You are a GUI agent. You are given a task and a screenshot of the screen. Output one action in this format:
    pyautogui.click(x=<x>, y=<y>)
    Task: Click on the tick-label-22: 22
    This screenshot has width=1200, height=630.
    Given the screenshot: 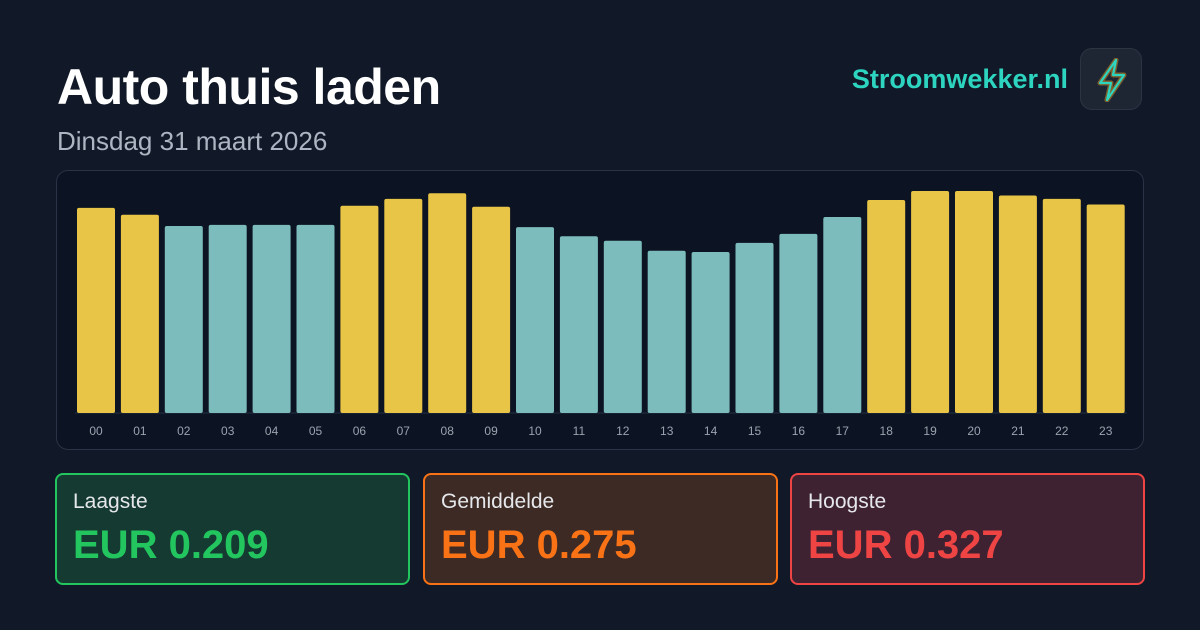 What is the action you would take?
    pyautogui.click(x=1062, y=431)
    